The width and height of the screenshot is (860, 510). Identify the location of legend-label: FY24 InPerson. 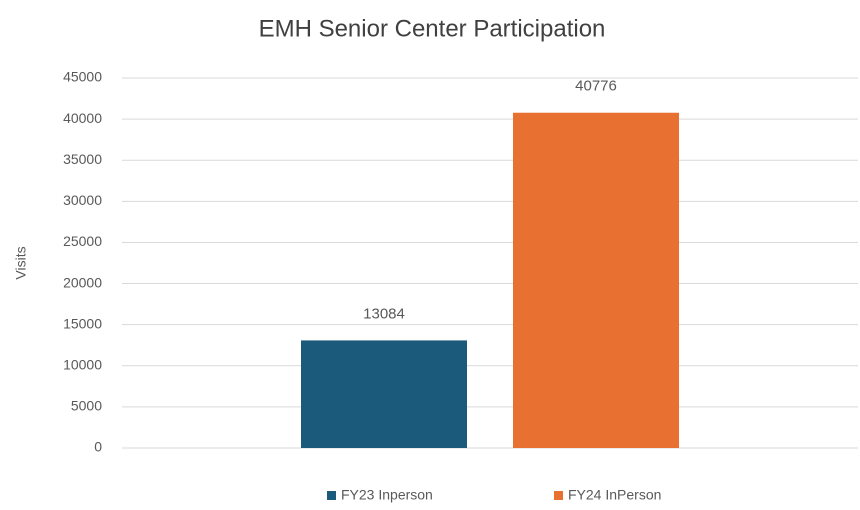
(614, 495).